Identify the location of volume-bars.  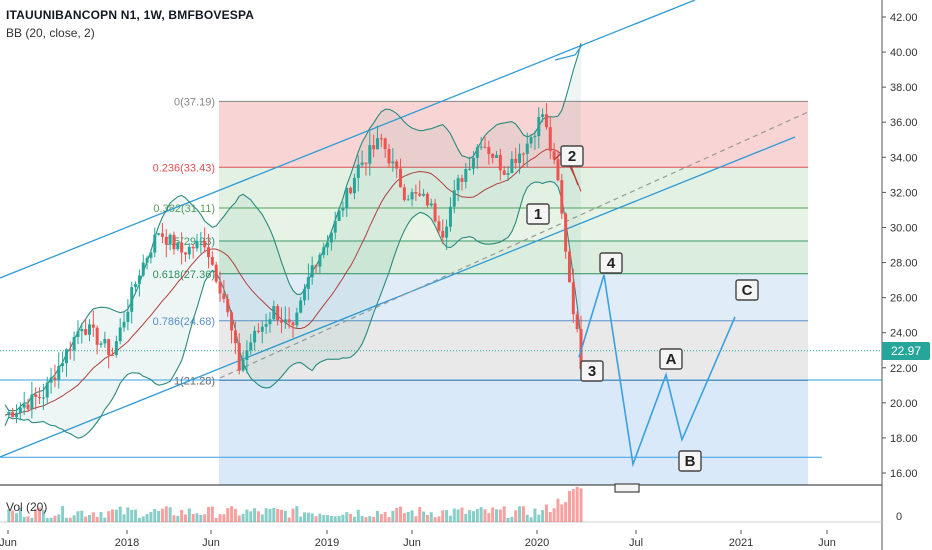
(295, 504).